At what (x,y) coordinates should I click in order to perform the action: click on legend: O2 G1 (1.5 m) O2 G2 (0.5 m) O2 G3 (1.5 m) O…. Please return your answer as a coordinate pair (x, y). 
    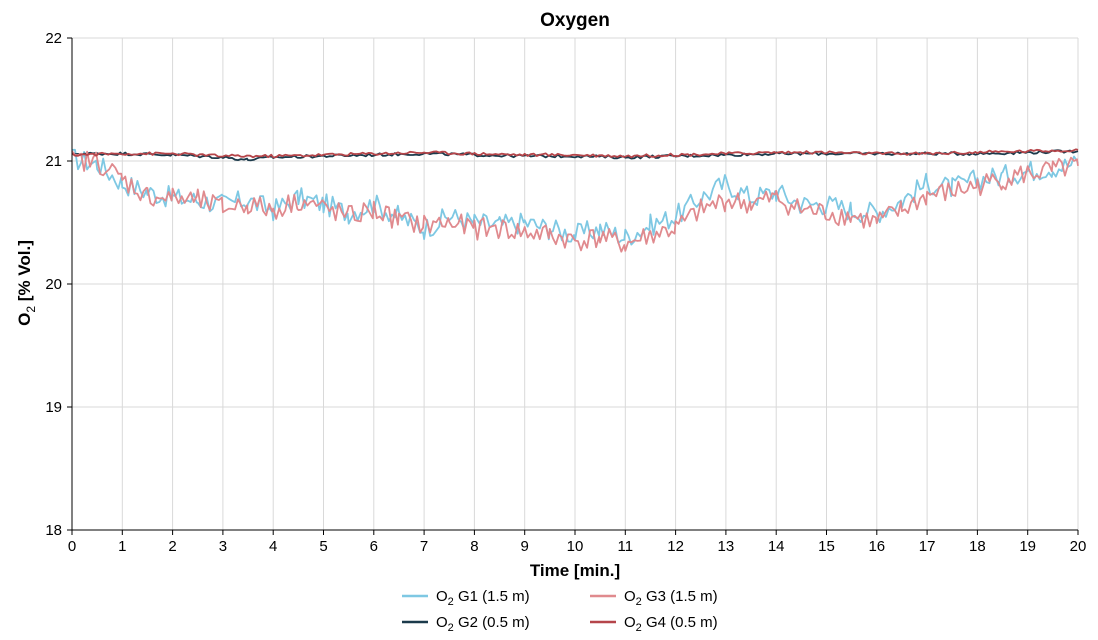
    Looking at the image, I should click on (560, 611).